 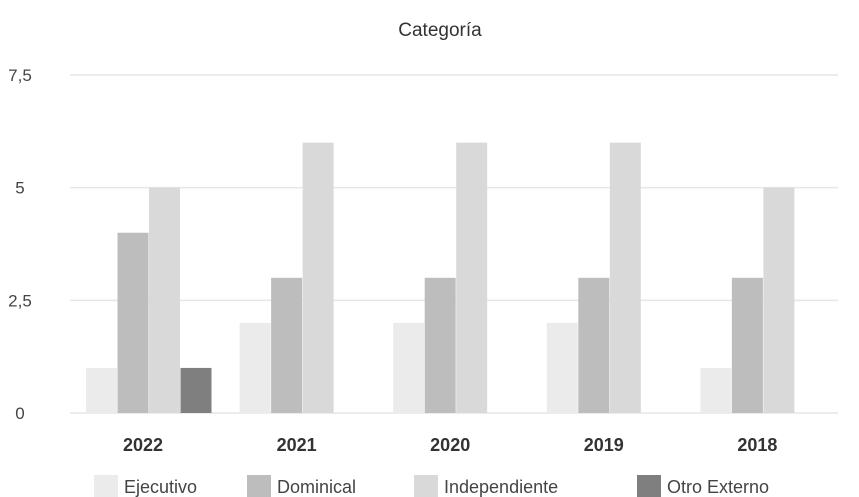 What do you see at coordinates (747, 345) in the screenshot?
I see `bar-dominical-2018` at bounding box center [747, 345].